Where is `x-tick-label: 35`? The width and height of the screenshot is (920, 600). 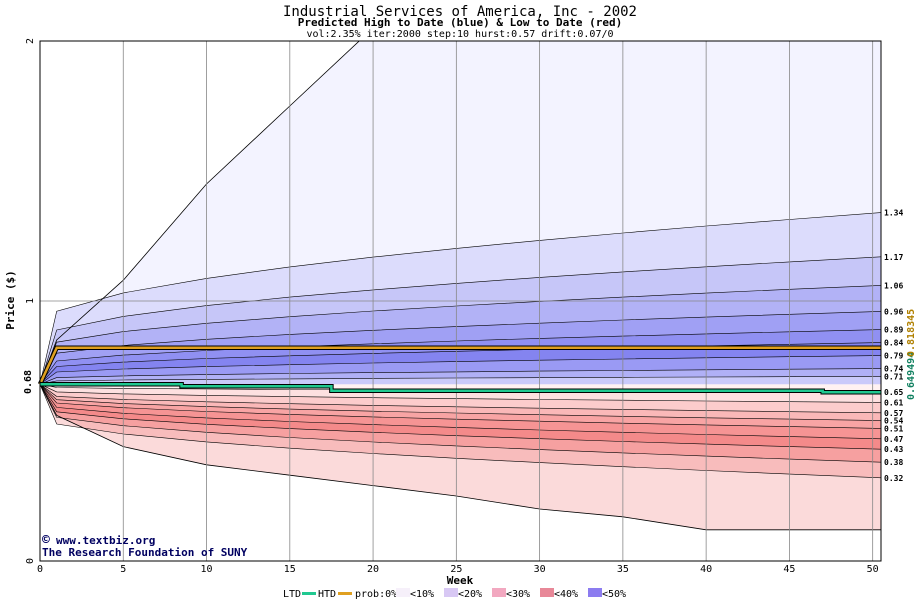 x-tick-label: 35 is located at coordinates (623, 569).